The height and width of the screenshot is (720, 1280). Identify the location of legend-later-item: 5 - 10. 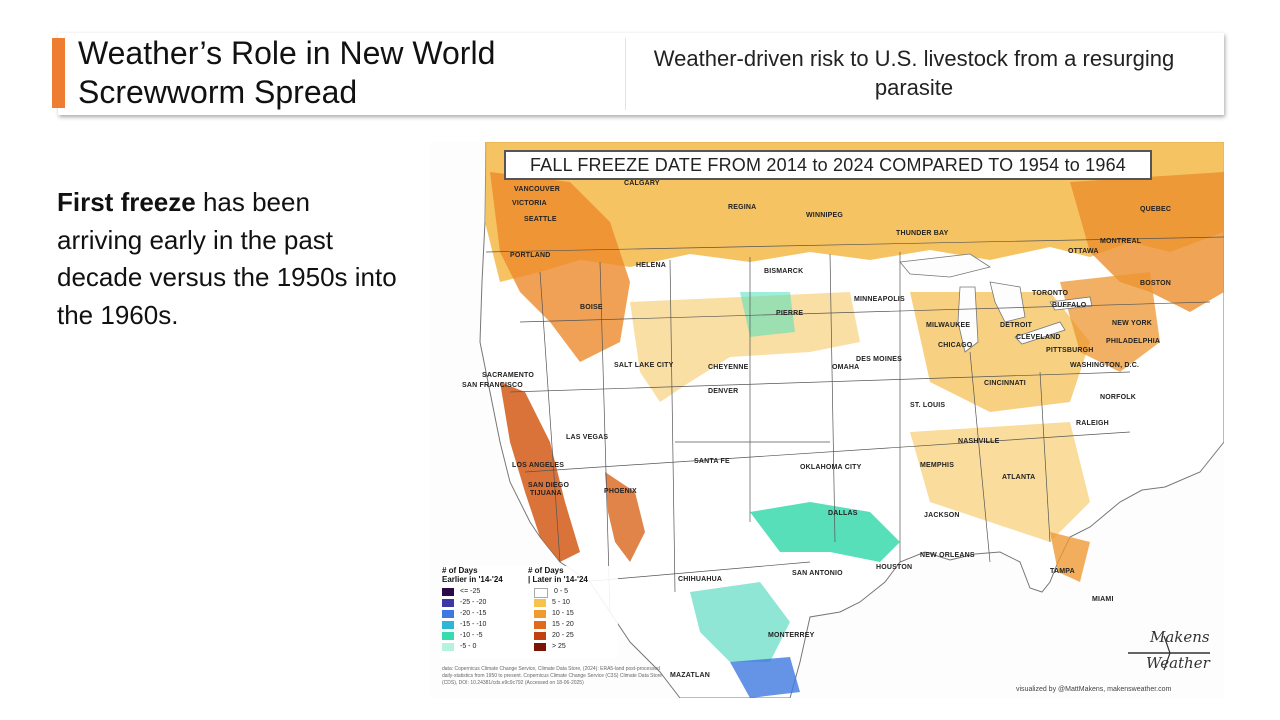
(552, 603).